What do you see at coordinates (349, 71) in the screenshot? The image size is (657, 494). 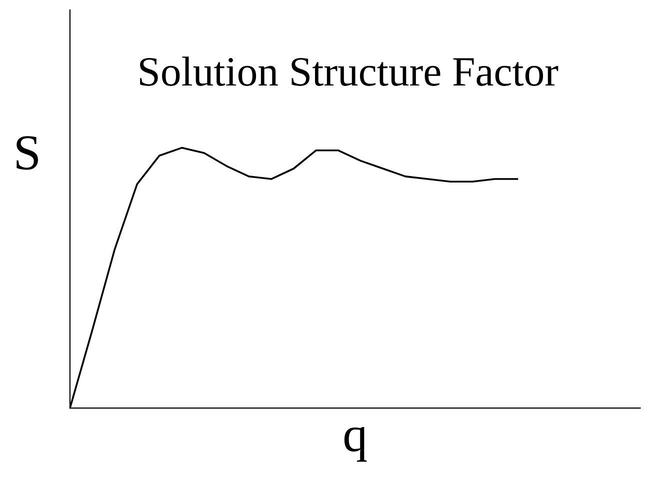 I see `chart-title: Solution Structure Factor` at bounding box center [349, 71].